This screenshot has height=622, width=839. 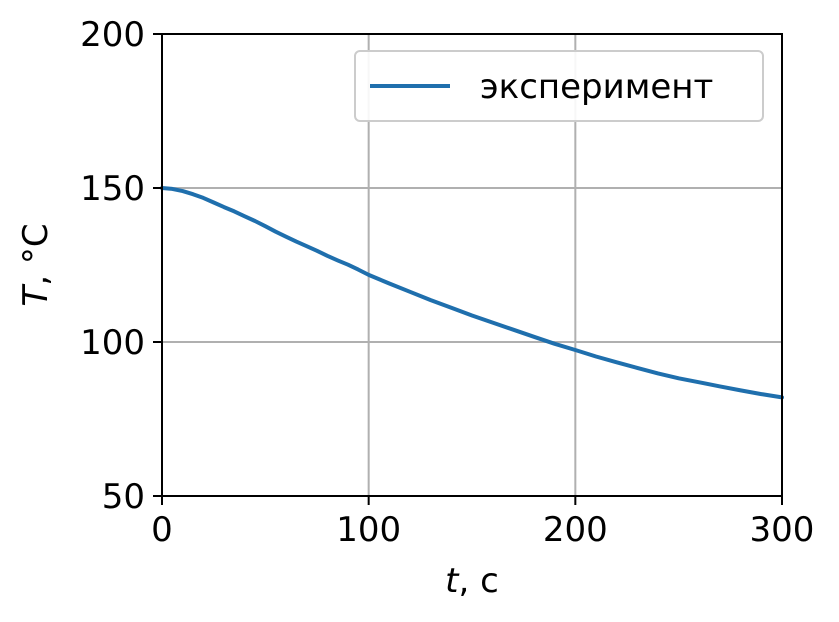 I want to click on legend: эксперимент, so click(x=559, y=86).